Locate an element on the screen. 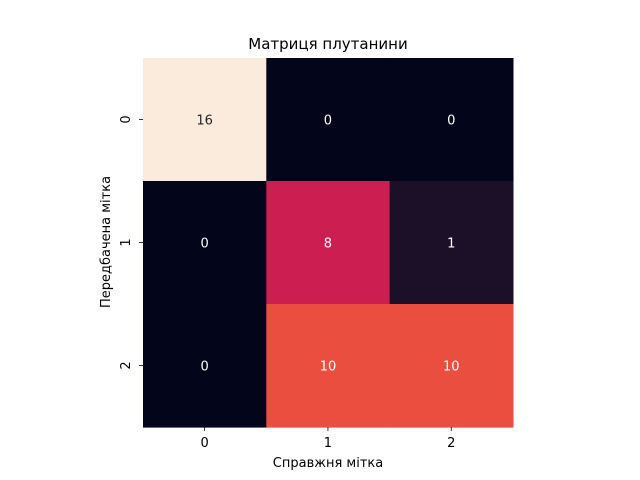 The image size is (640, 480). cell-value-label: 16 is located at coordinates (204, 121).